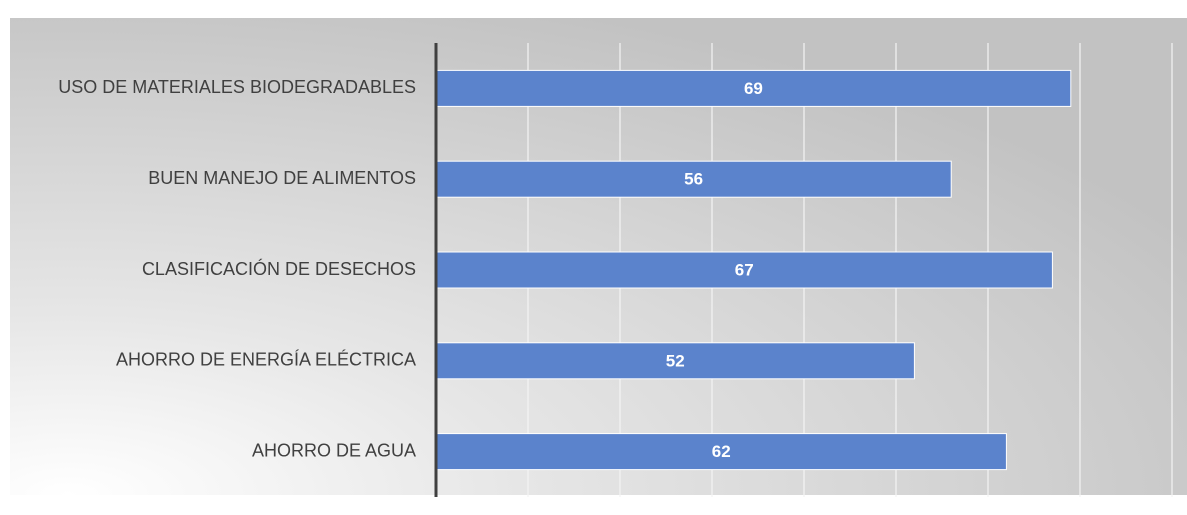  I want to click on y-tick-label: CLASIFICACIÓN DE DESECHOS, so click(279, 268).